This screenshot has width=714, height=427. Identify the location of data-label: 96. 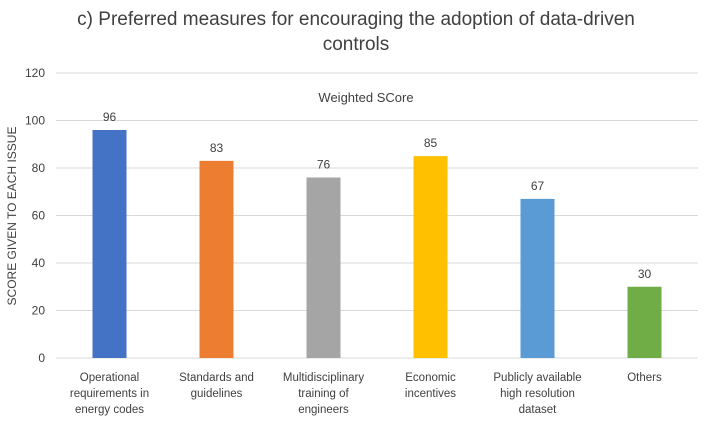
(110, 117).